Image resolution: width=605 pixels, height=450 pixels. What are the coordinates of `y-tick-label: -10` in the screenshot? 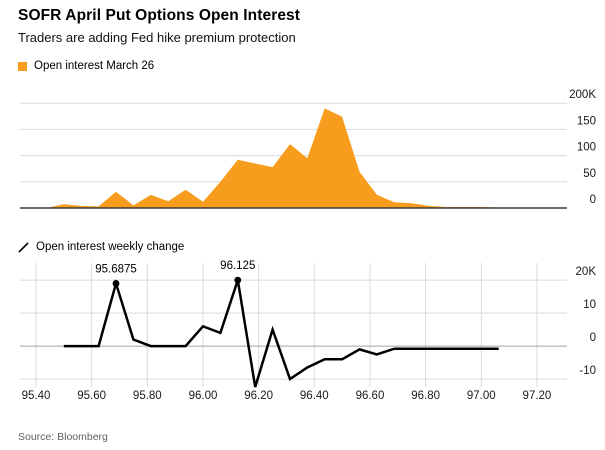 It's located at (587, 371).